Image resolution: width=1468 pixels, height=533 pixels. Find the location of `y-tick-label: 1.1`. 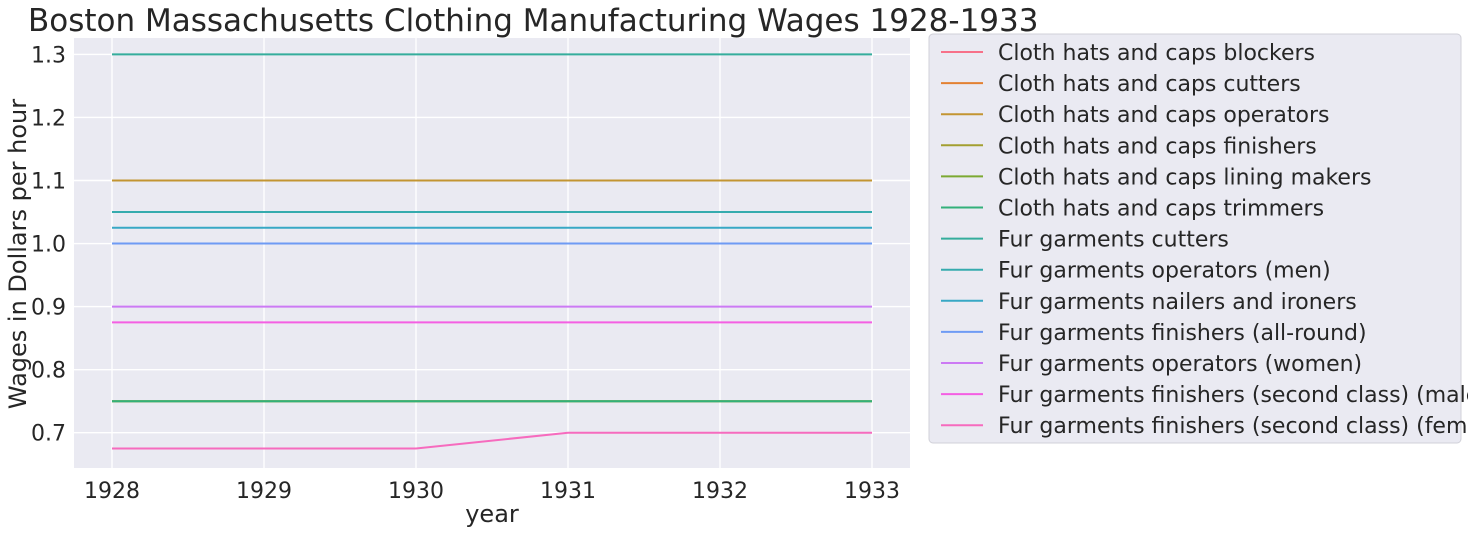

y-tick-label: 1.1 is located at coordinates (48, 181).